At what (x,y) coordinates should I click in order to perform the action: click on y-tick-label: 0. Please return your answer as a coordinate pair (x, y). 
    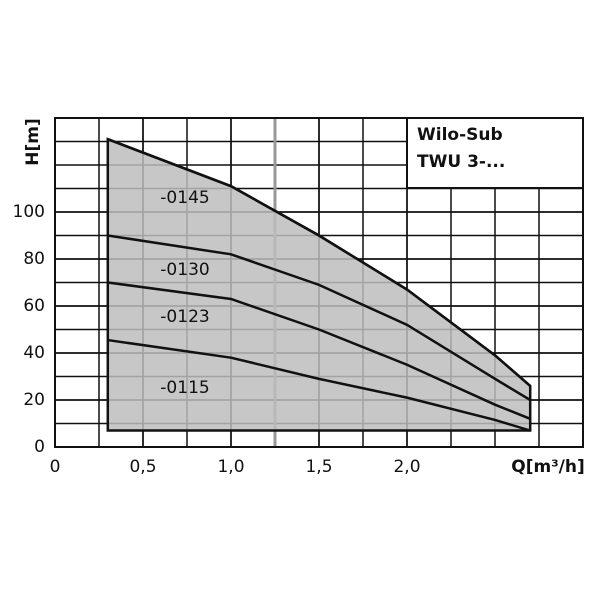
    Looking at the image, I should click on (39, 447).